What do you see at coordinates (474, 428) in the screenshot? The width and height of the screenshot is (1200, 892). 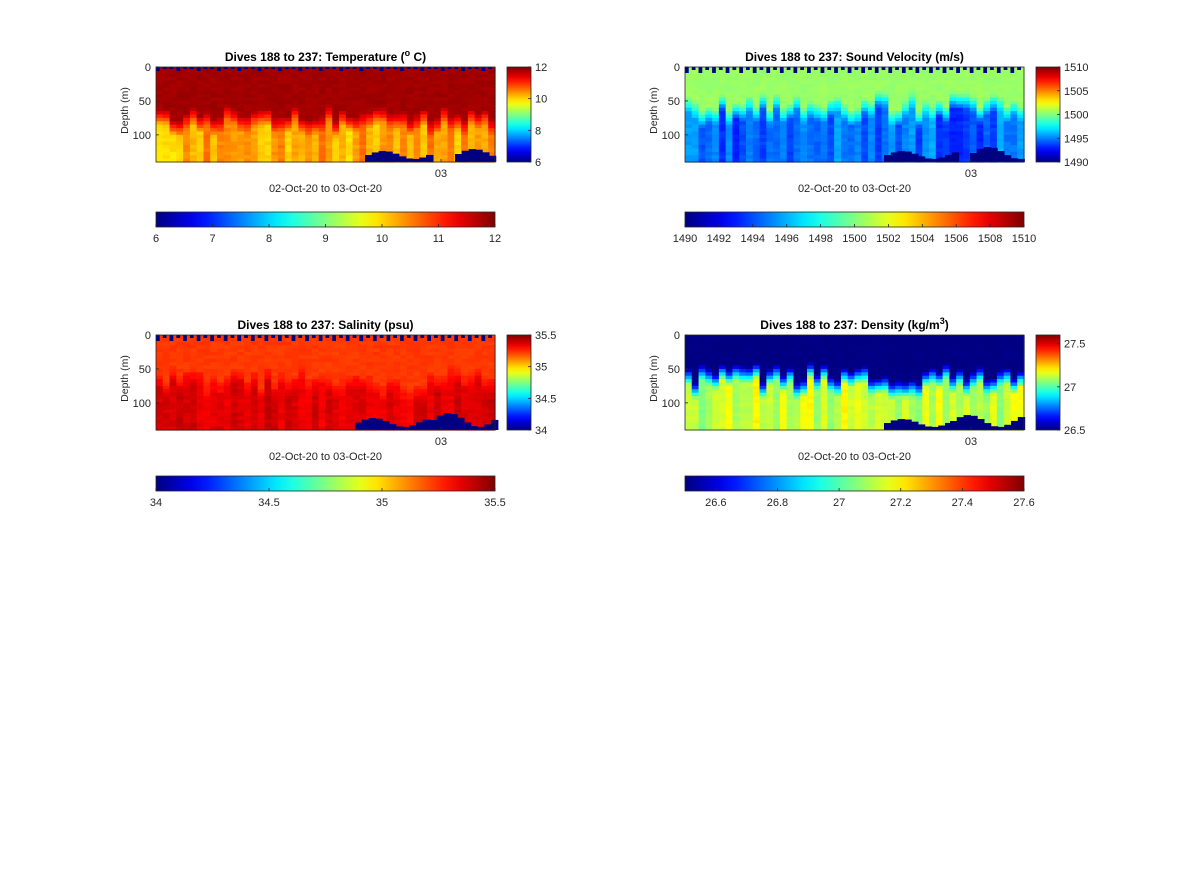 I see `bottom-missing-cell` at bounding box center [474, 428].